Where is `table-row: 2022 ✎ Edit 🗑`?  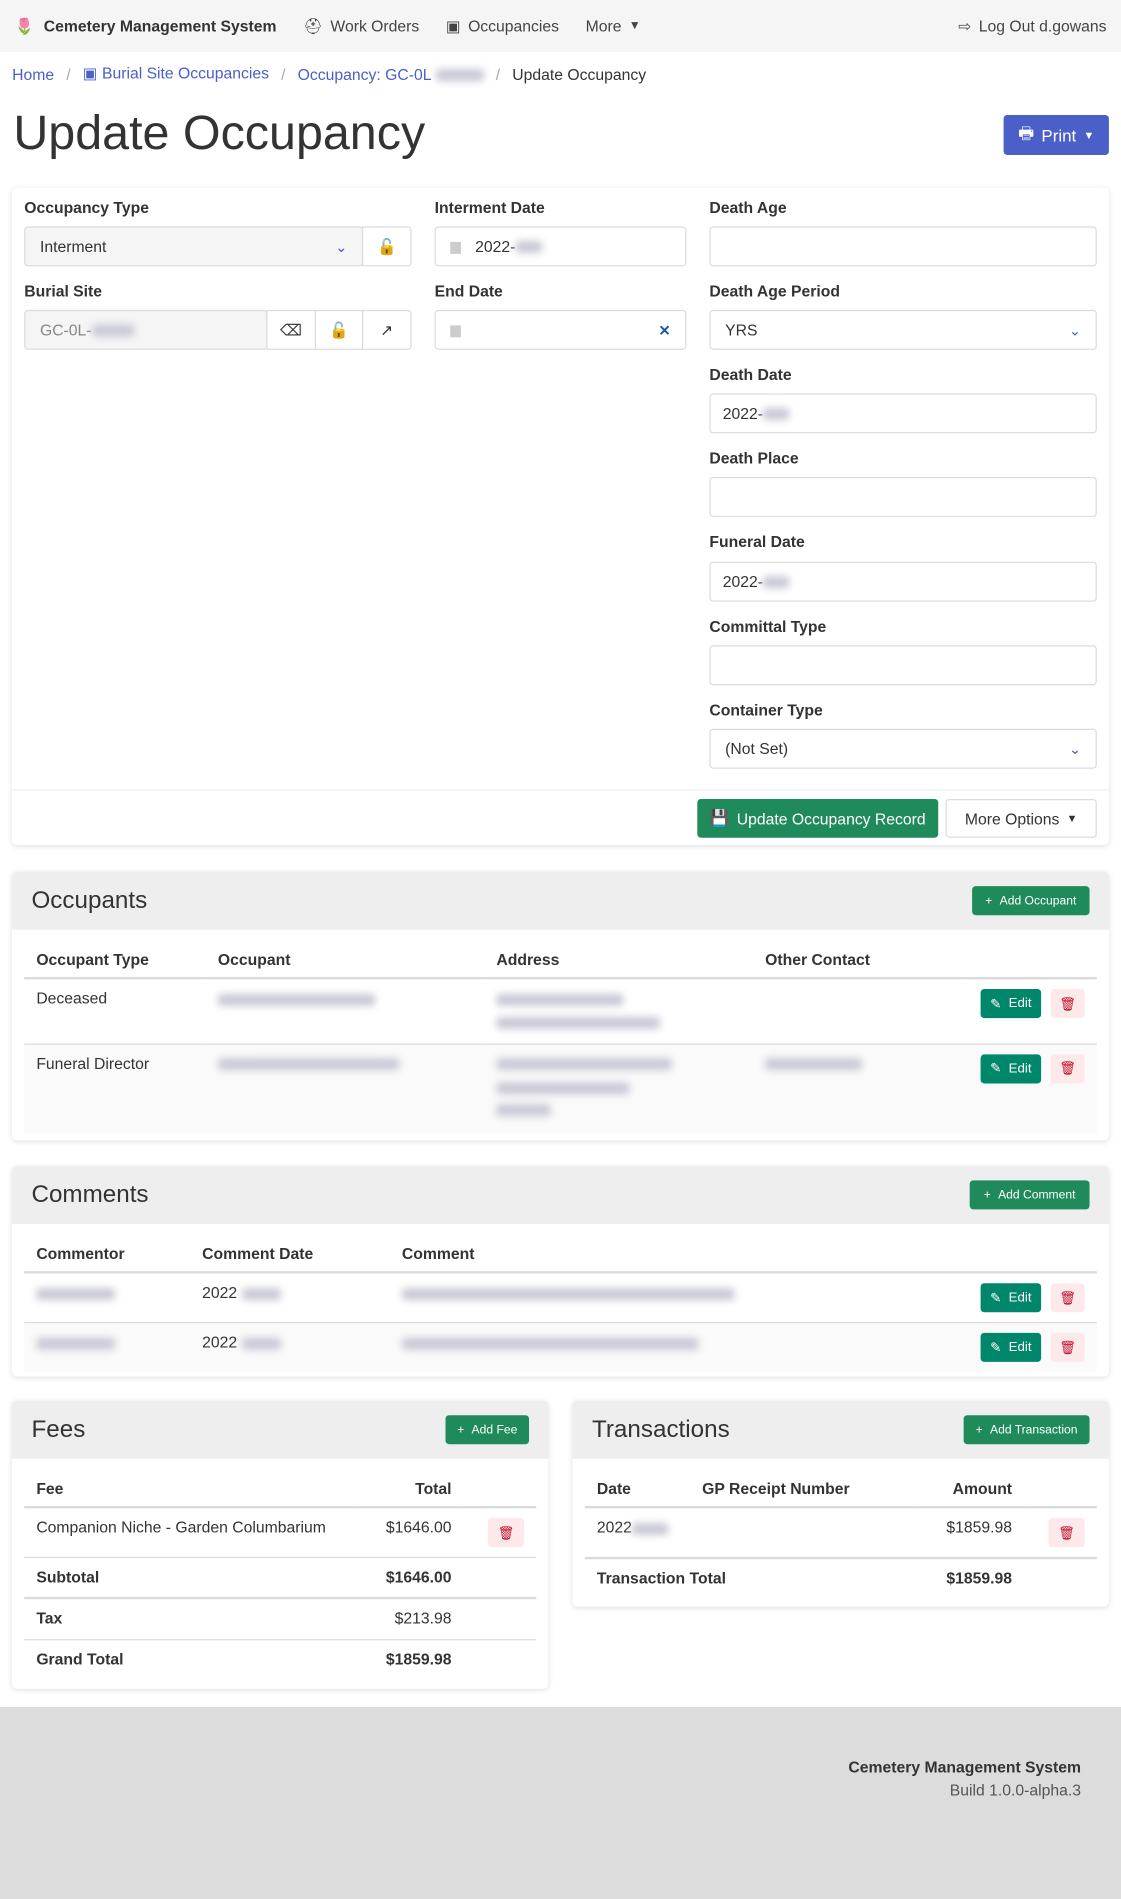 table-row: 2022 ✎ Edit 🗑 is located at coordinates (560, 1298).